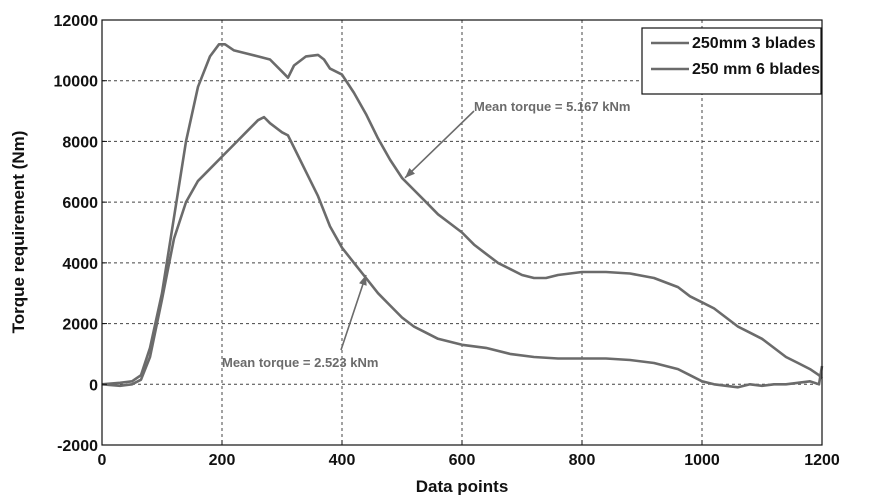 The width and height of the screenshot is (874, 495). I want to click on x-tick-label: 1200, so click(822, 460).